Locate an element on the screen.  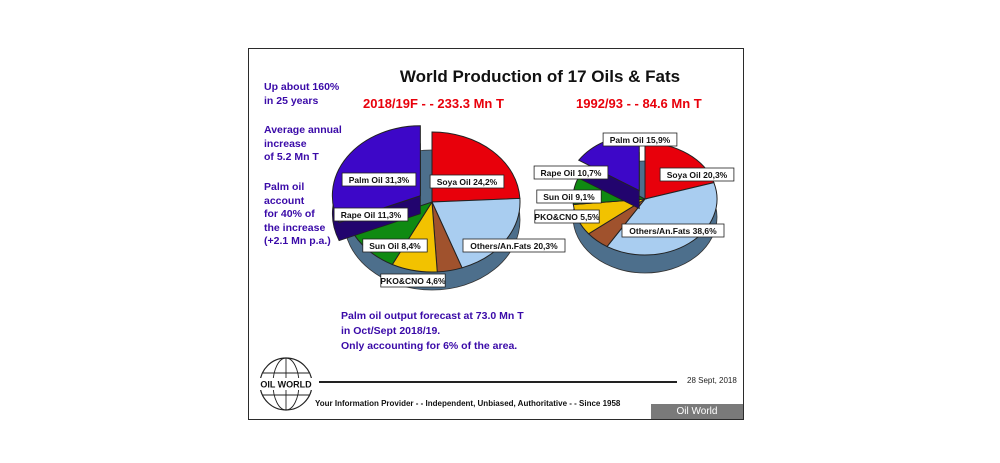
pie-label-text: Palm Oil 15,9% is located at coordinates (640, 140).